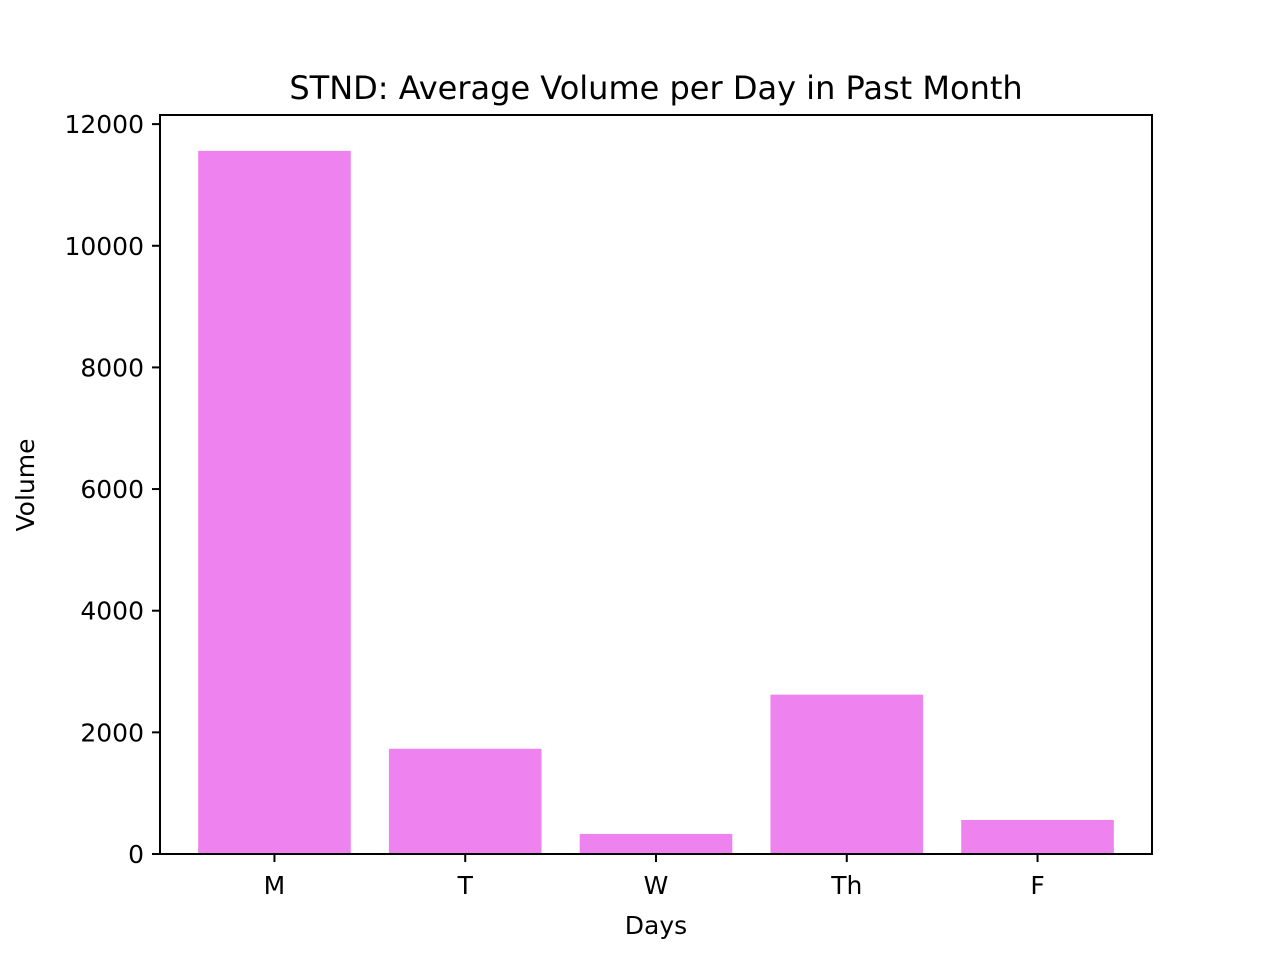  I want to click on y-tick-label: 6000, so click(112, 489).